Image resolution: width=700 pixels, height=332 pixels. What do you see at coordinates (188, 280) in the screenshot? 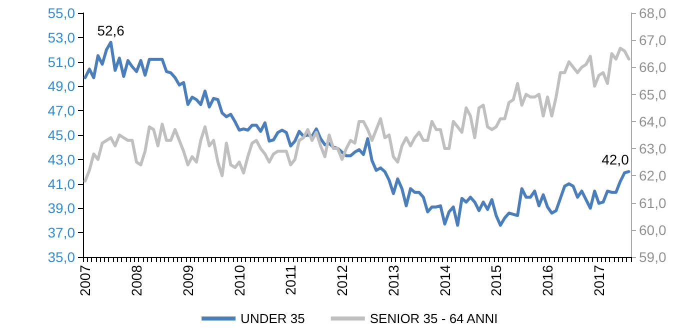
I see `x-tick-label: 2009` at bounding box center [188, 280].